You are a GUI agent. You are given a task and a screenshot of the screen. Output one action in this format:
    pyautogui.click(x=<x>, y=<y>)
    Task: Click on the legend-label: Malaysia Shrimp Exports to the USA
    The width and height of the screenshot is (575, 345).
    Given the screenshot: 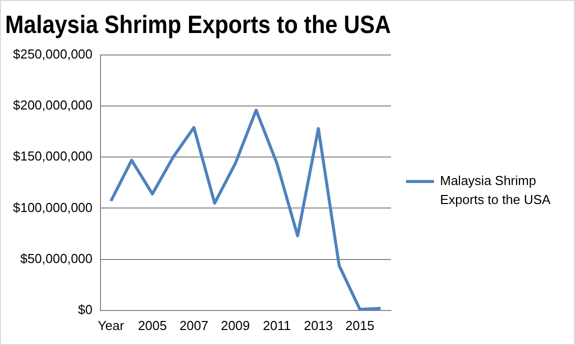 What is the action you would take?
    pyautogui.click(x=496, y=190)
    